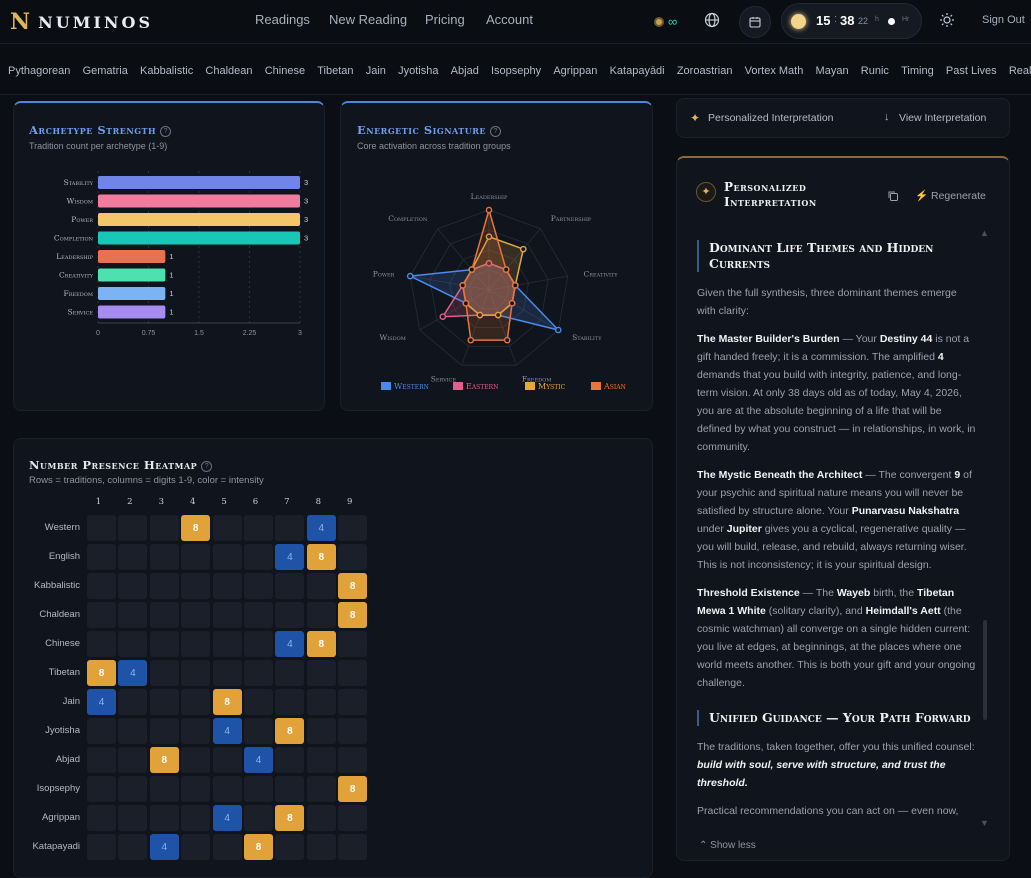 The image size is (1031, 878). Describe the element at coordinates (984, 823) in the screenshot. I see `scroll-down-arrow-icon: ▼` at that location.